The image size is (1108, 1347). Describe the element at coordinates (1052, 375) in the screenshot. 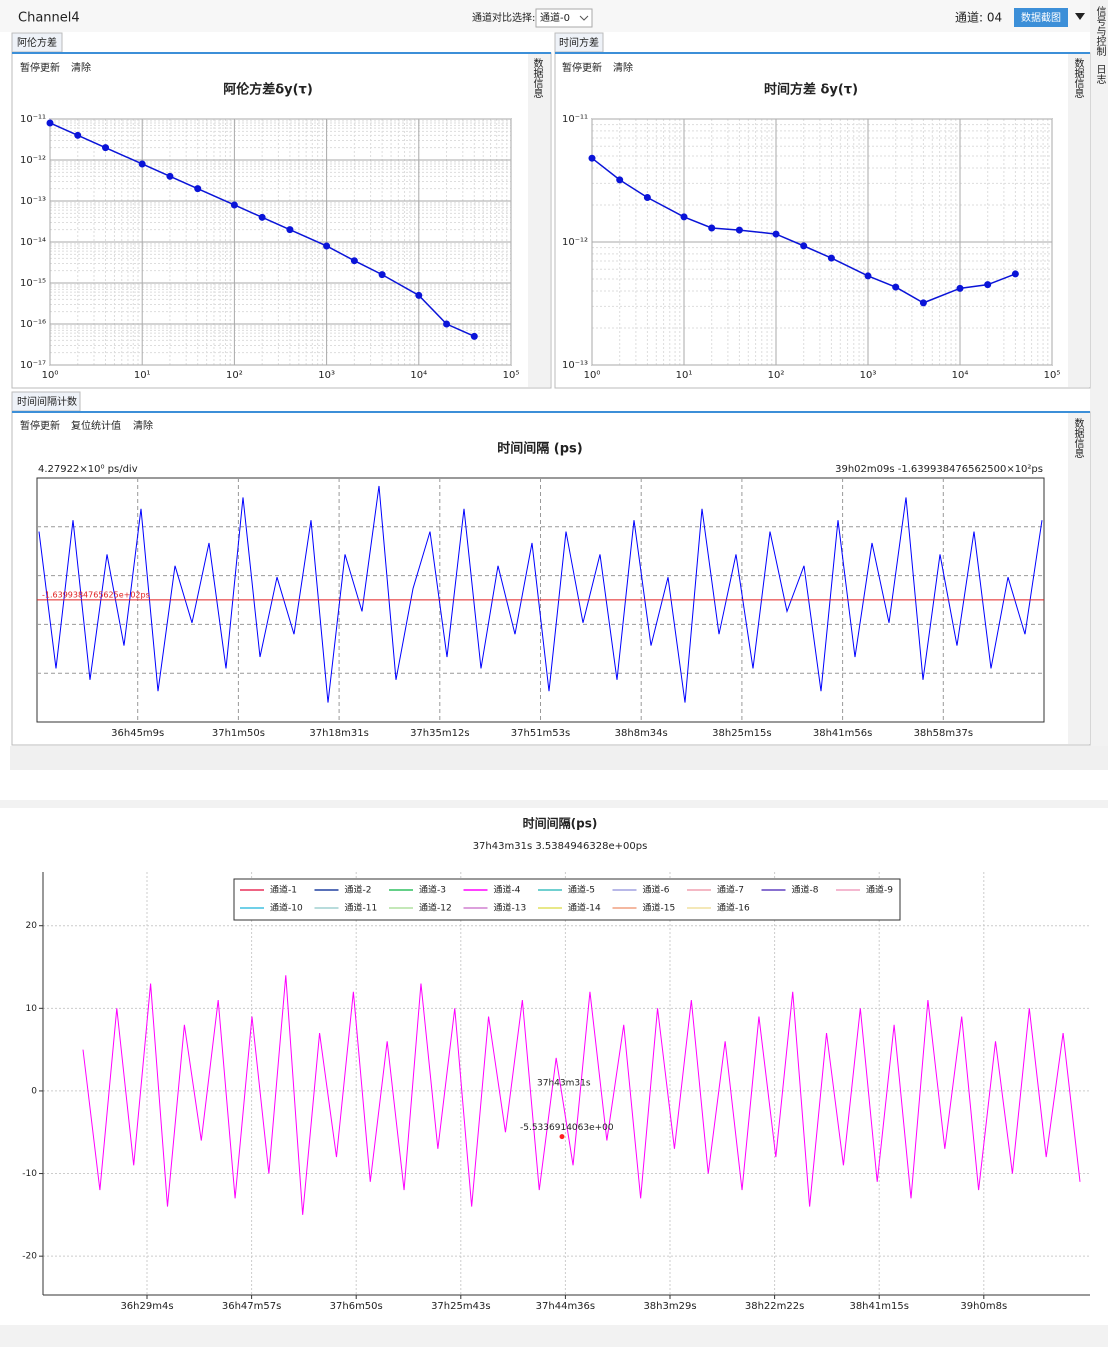

I see `x-tick-label: 10⁵` at that location.